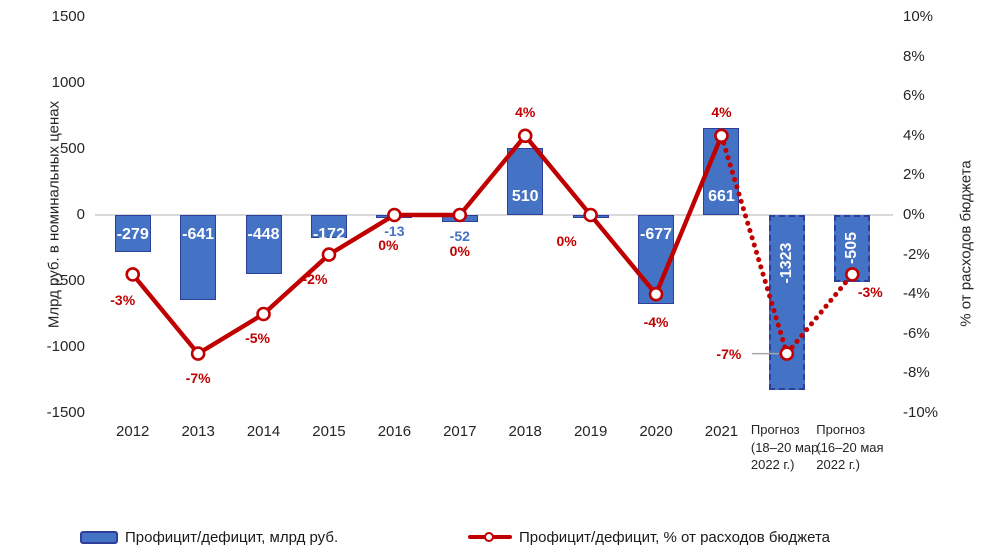 The width and height of the screenshot is (998, 550). Describe the element at coordinates (786, 447) in the screenshot. I see `x-axis-label-forecast: Прогноз (18–20 мар. 2022 г.)` at that location.